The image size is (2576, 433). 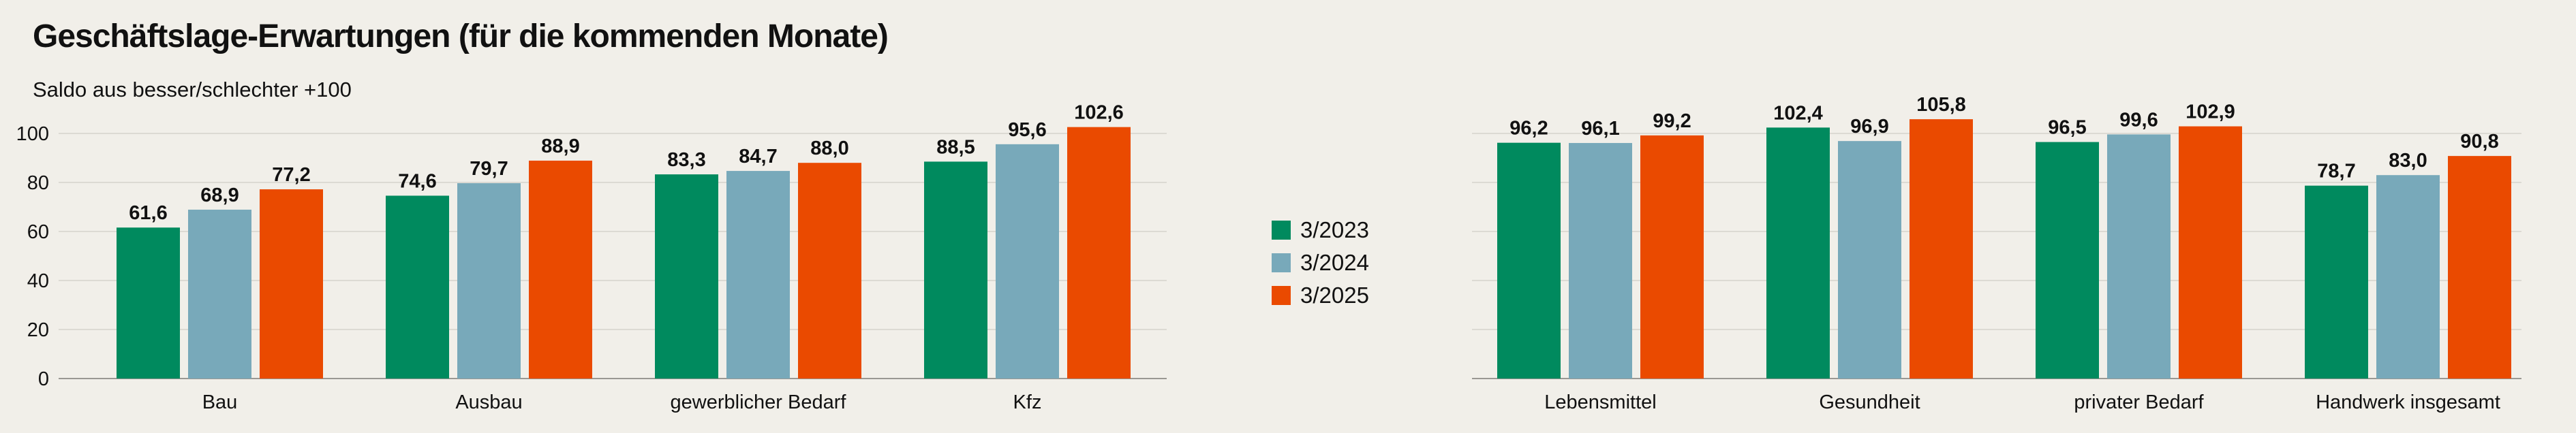 I want to click on legend-item-2025: 3/2025, so click(x=1320, y=295).